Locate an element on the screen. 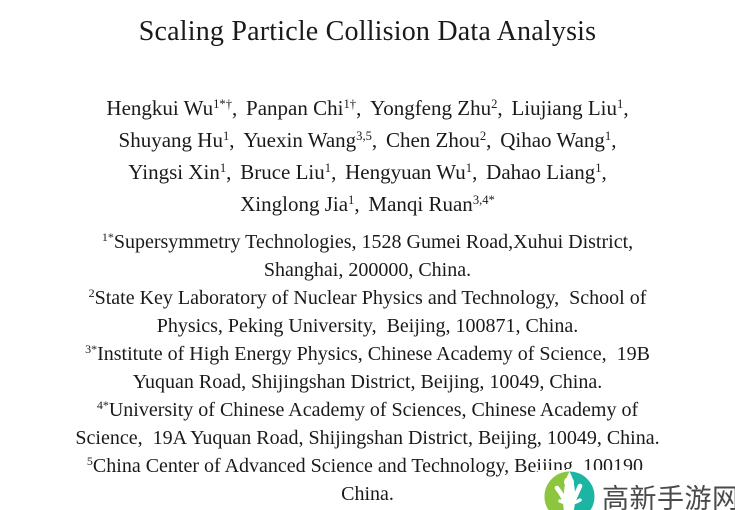  author-name: Yingsi Xin is located at coordinates (174, 172).